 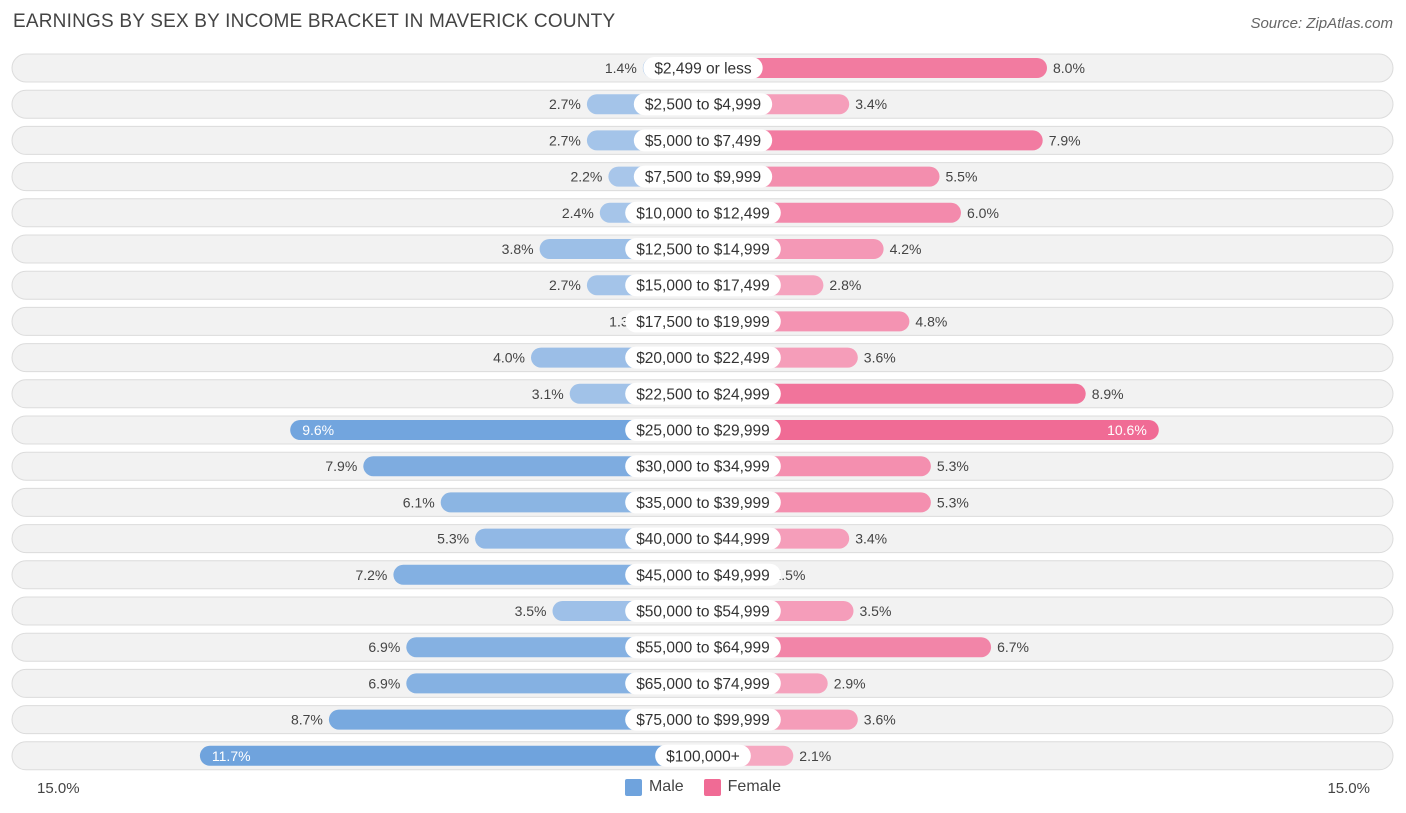 What do you see at coordinates (453, 539) in the screenshot?
I see `male-value-label: 5.3%` at bounding box center [453, 539].